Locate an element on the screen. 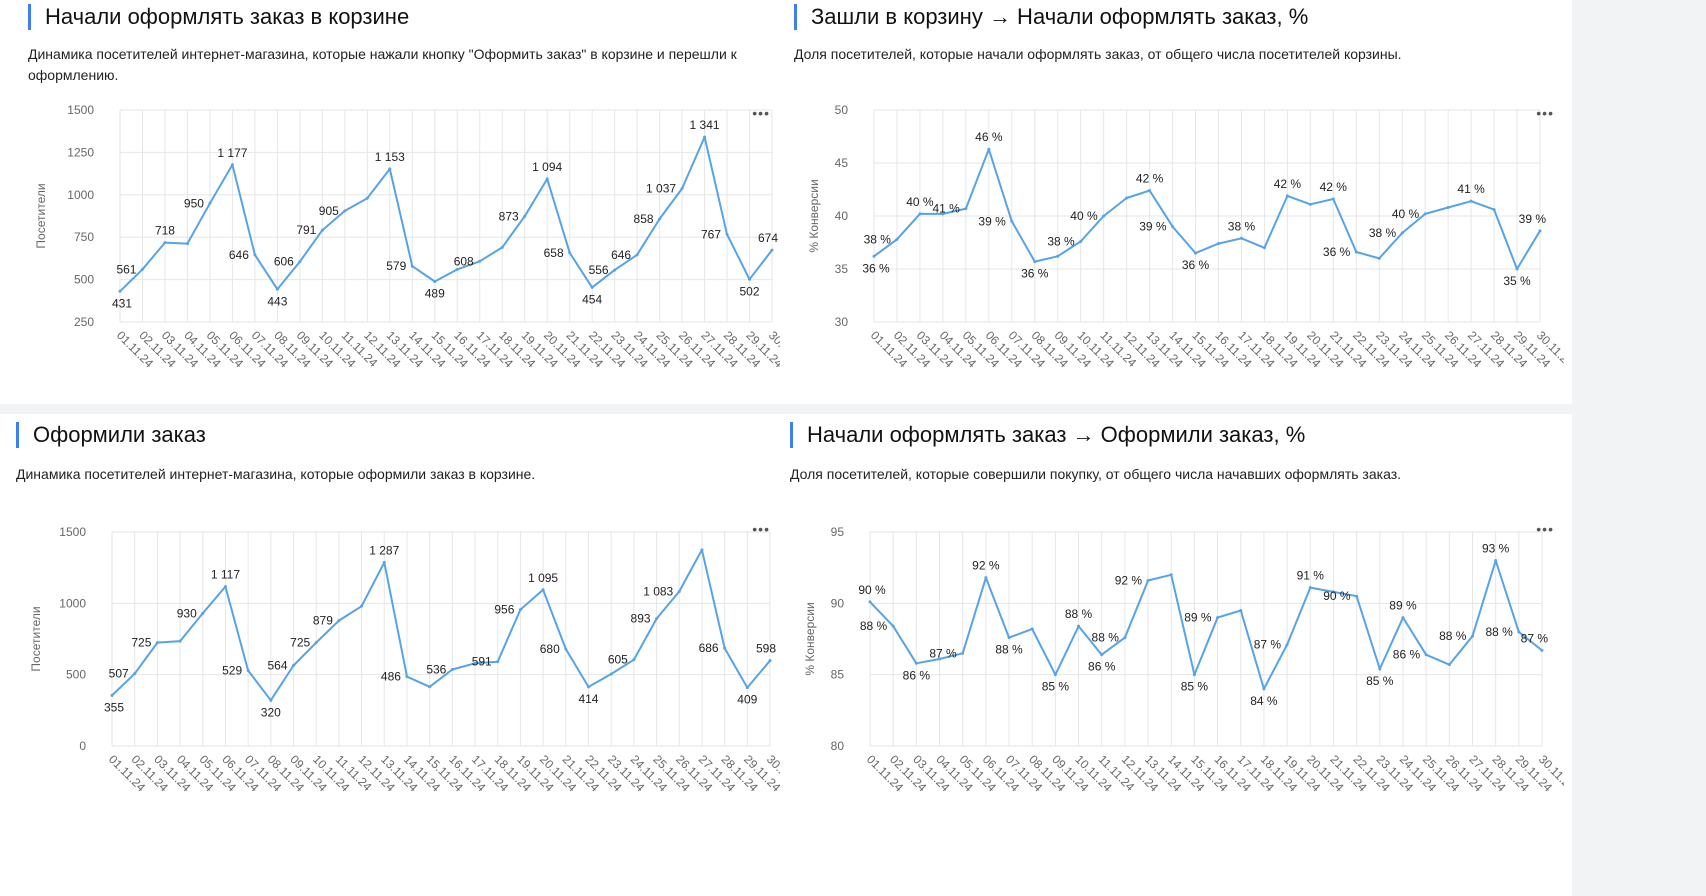 The width and height of the screenshot is (1706, 896). data-label: 36 % is located at coordinates (1035, 274).